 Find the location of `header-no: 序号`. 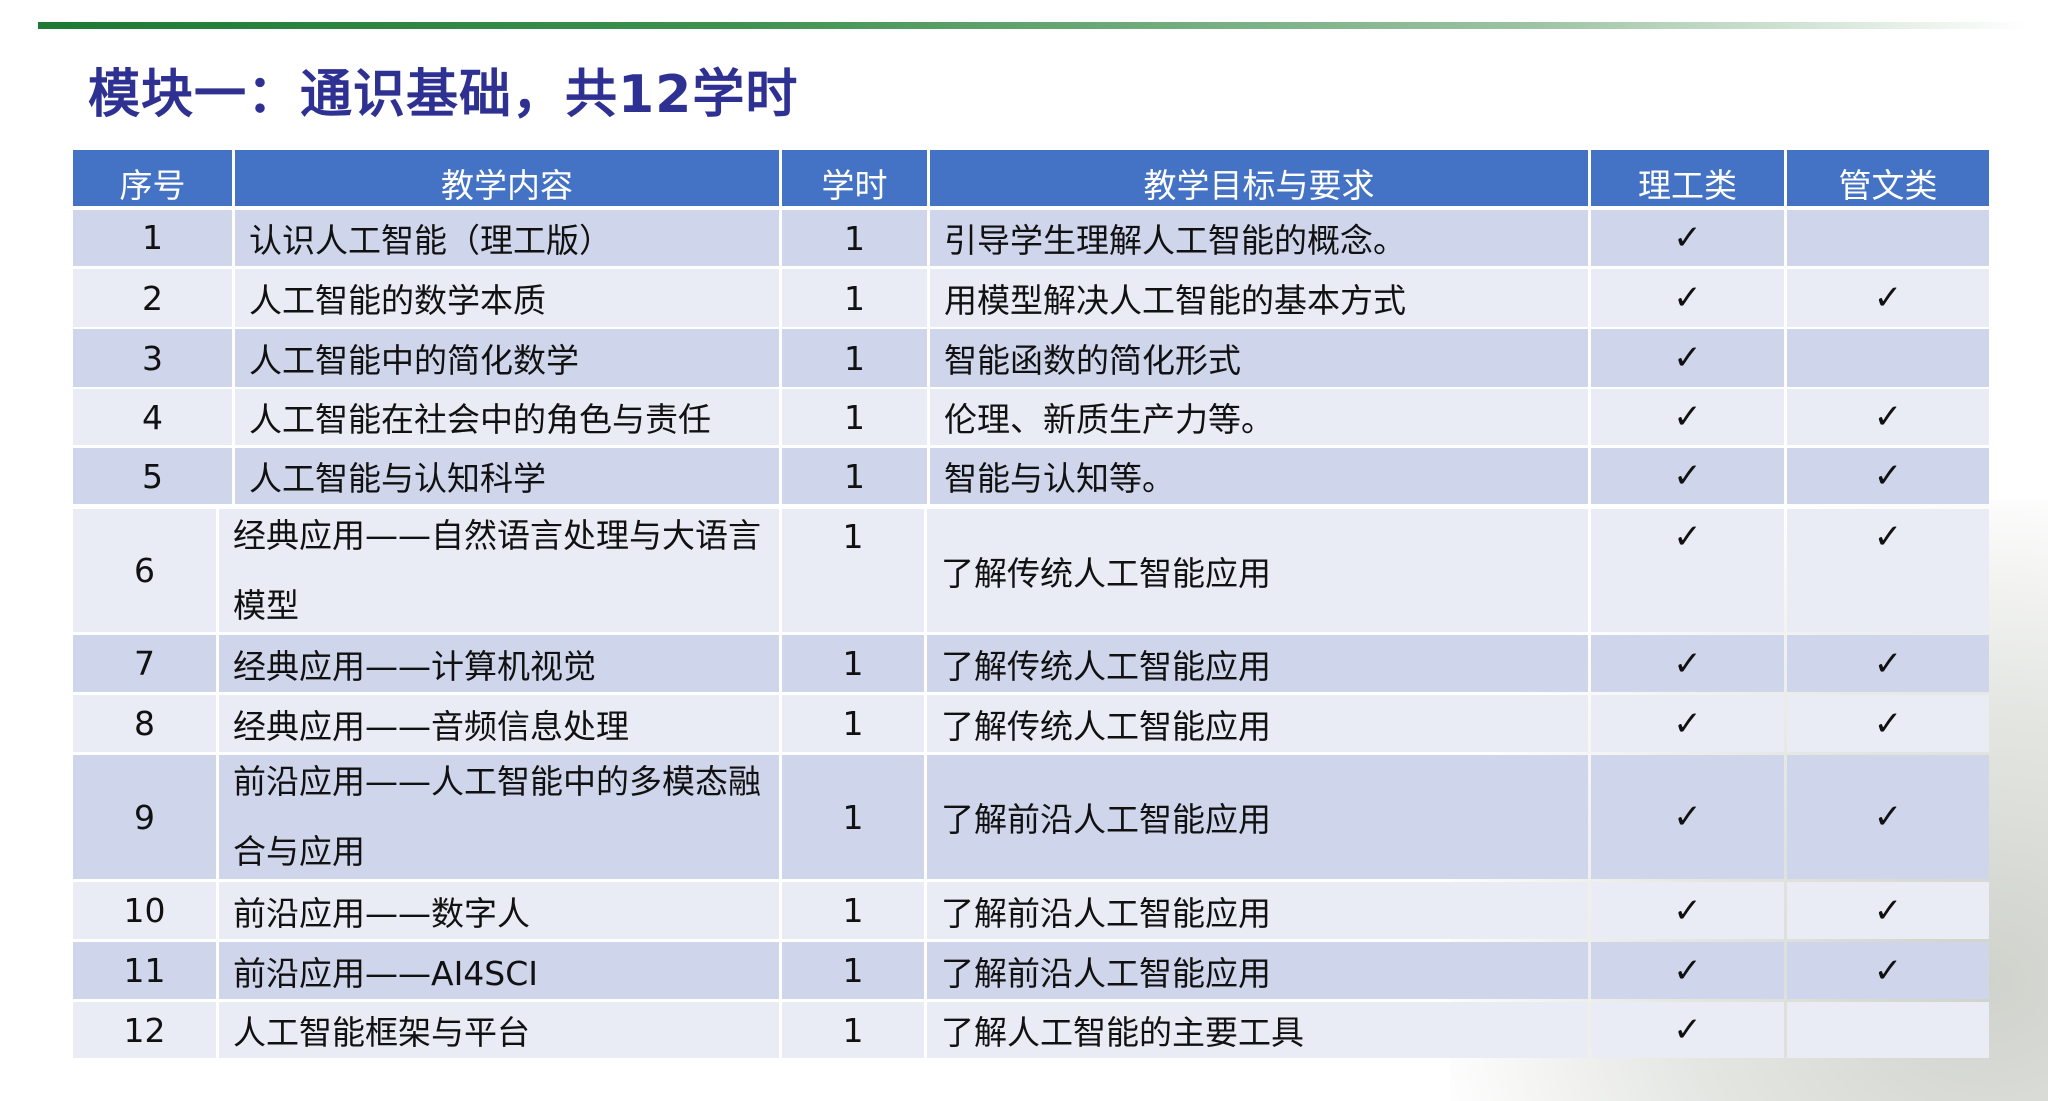

header-no: 序号 is located at coordinates (152, 178).